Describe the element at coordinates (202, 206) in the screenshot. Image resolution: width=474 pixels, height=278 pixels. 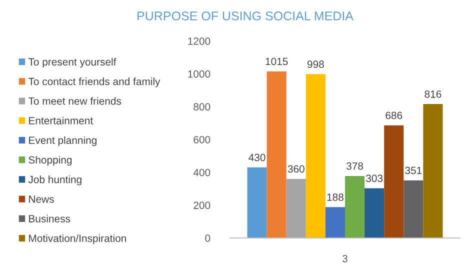
I see `y-tick-label: 200` at that location.